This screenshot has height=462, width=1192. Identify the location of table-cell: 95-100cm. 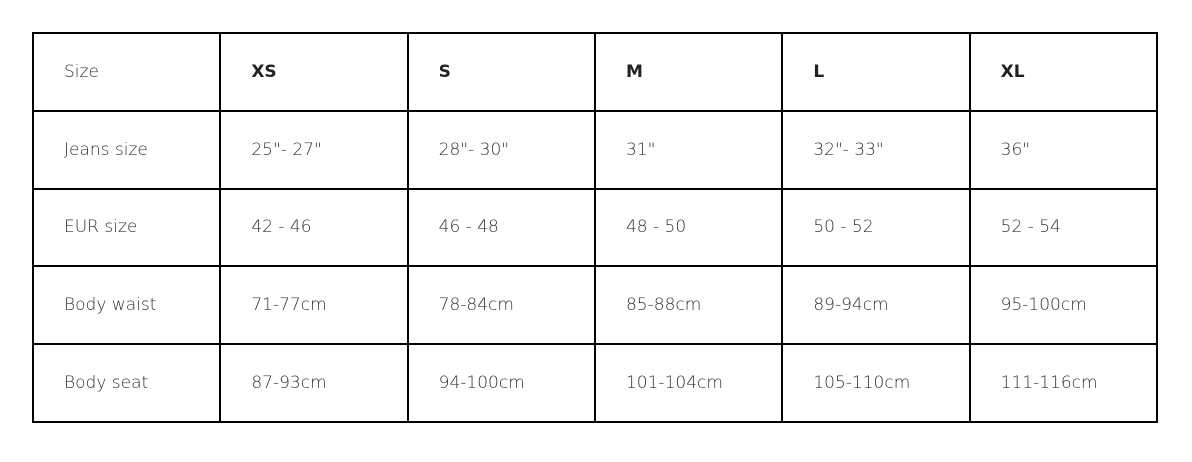
(1063, 305).